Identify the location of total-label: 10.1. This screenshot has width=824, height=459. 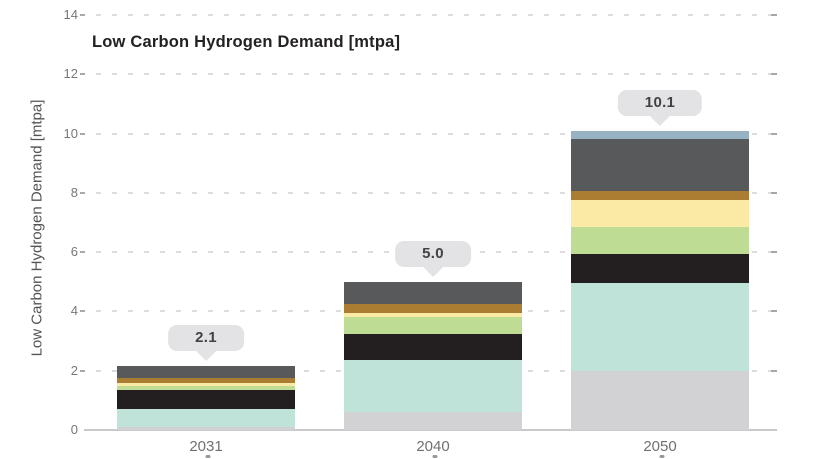
(660, 102).